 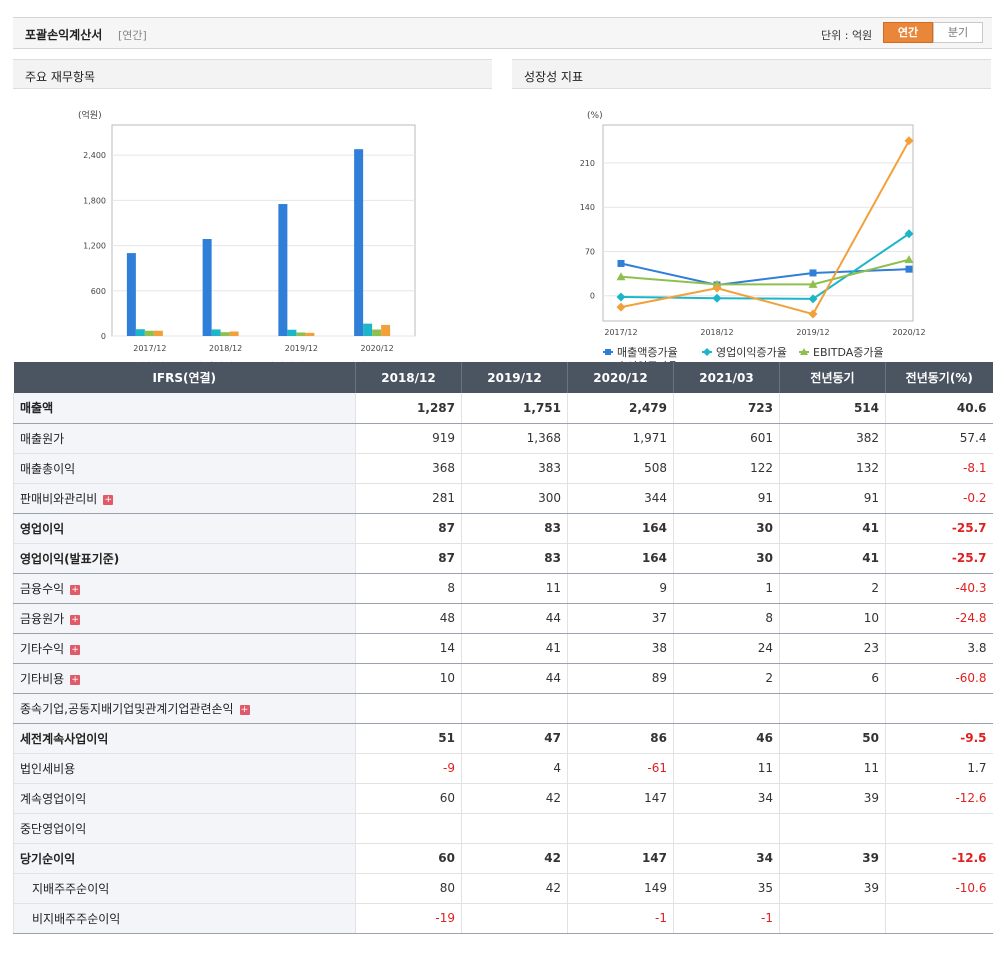 What do you see at coordinates (765, 272) in the screenshot?
I see `series-line-EBITDA증가율` at bounding box center [765, 272].